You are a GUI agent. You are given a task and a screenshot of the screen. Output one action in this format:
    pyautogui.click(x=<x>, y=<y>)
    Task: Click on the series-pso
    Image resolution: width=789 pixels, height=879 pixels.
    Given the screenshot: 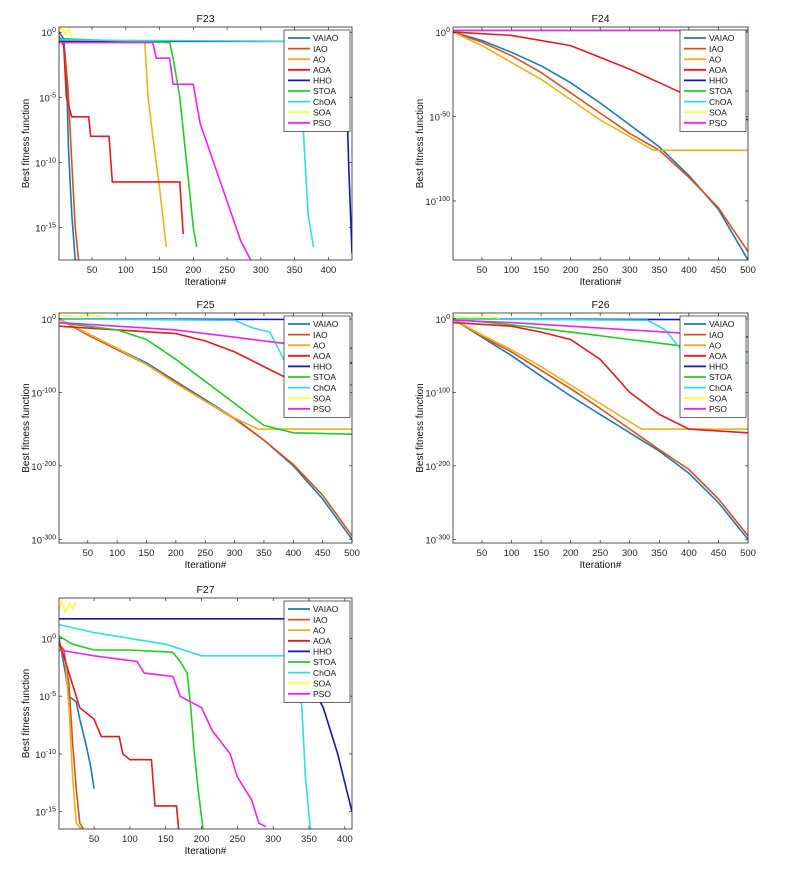 What is the action you would take?
    pyautogui.click(x=163, y=738)
    